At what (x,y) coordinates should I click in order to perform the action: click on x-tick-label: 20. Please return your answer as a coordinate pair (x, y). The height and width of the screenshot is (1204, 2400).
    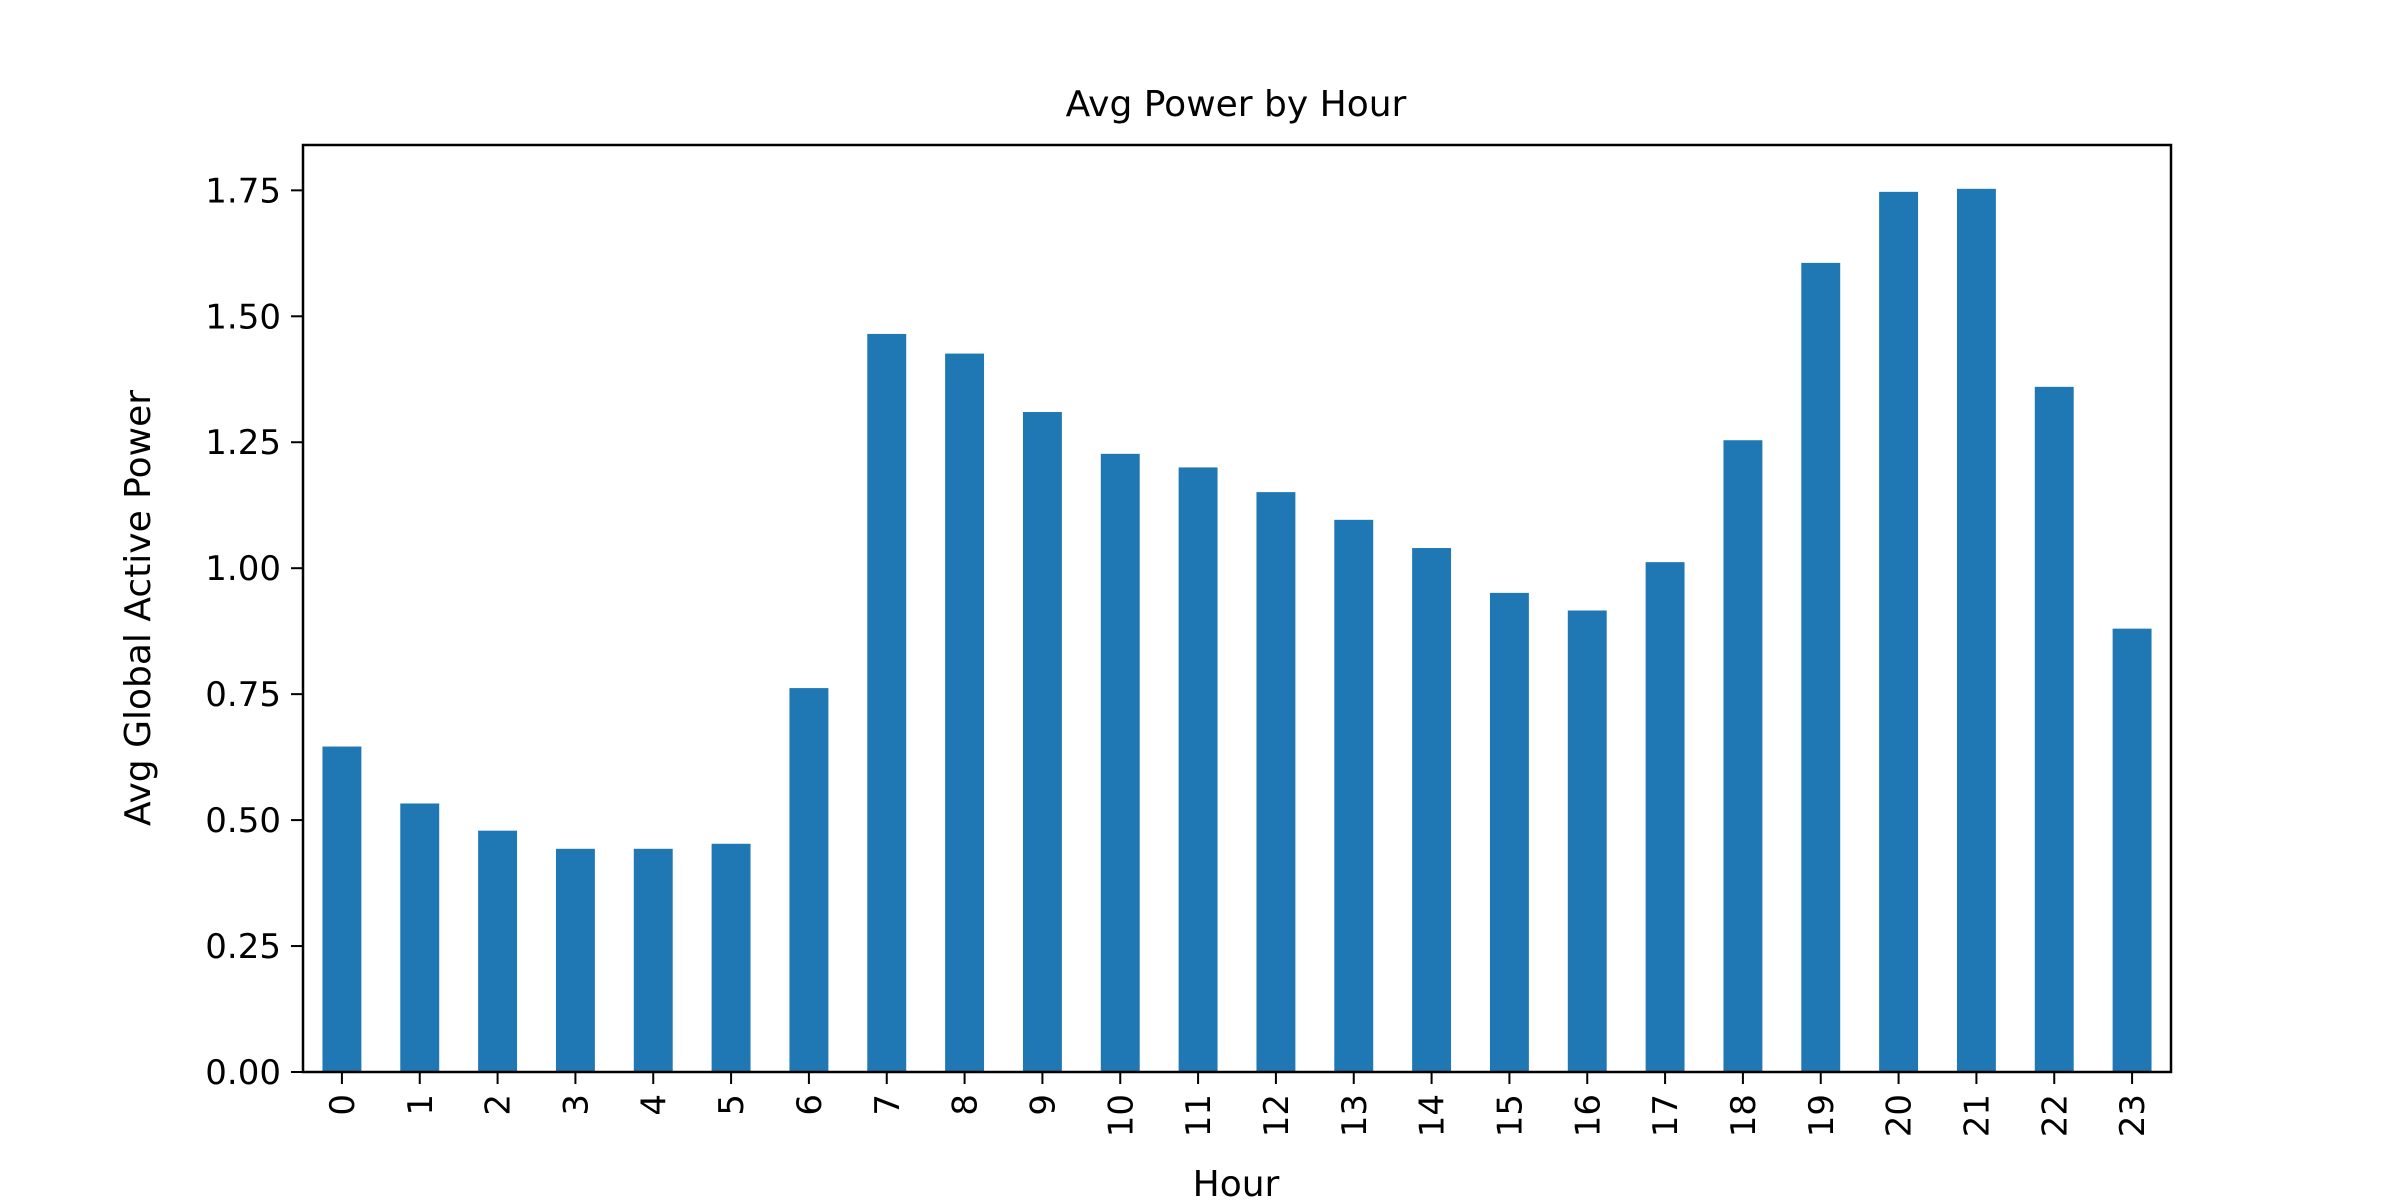
    Looking at the image, I should click on (1900, 1115).